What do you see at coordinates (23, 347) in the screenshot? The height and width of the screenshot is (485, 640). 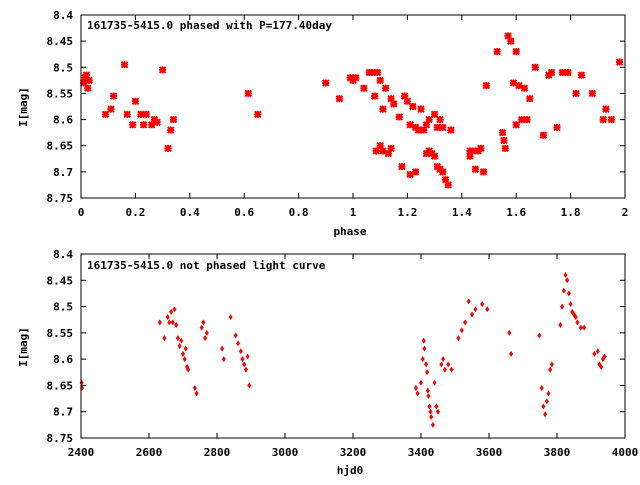 I see `unphased-y-axis-label: I[mag]` at bounding box center [23, 347].